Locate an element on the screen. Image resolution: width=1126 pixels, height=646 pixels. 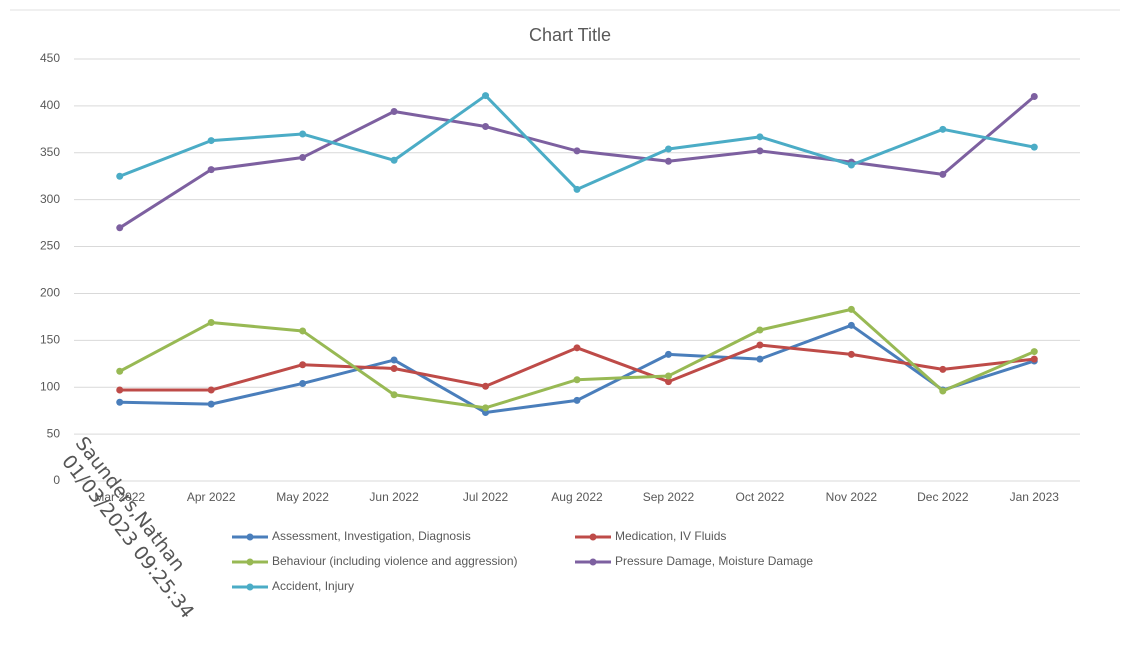
legend-label: Accident, Injury is located at coordinates (313, 586).